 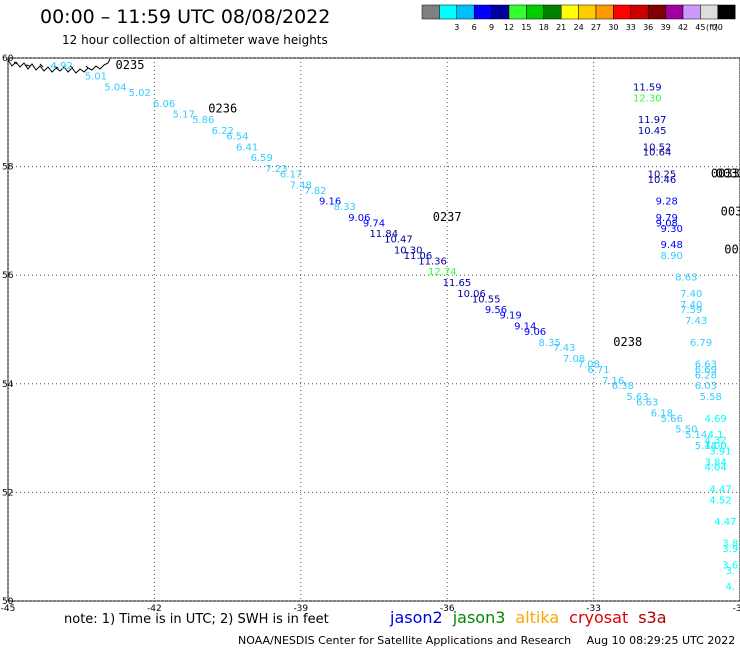 I want to click on lat-tick-label: 60, so click(x=8, y=59).